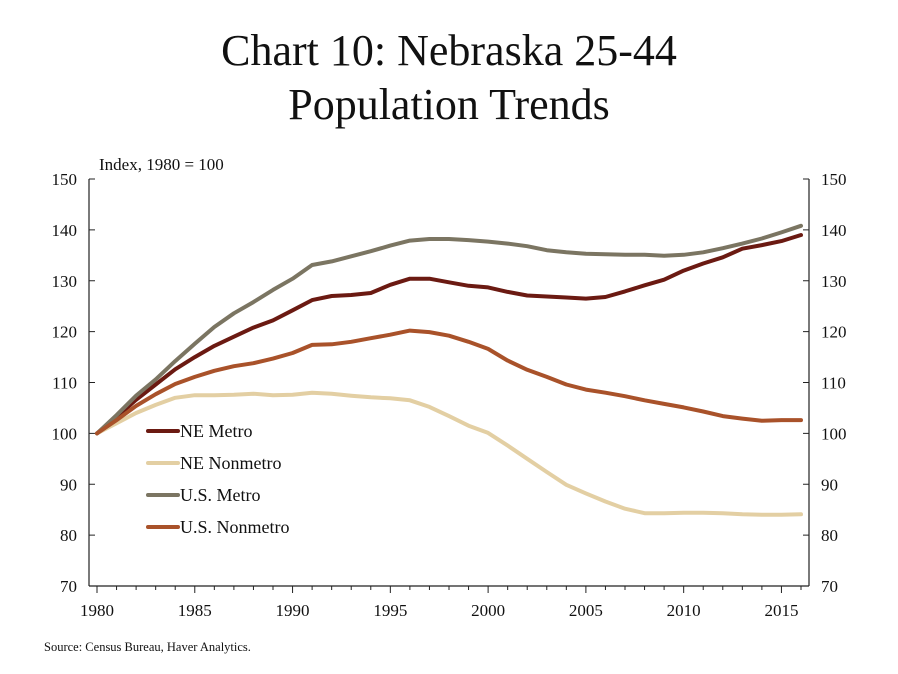  Describe the element at coordinates (230, 463) in the screenshot. I see `legend-label-ne-nonmetro: NE Nonmetro` at that location.